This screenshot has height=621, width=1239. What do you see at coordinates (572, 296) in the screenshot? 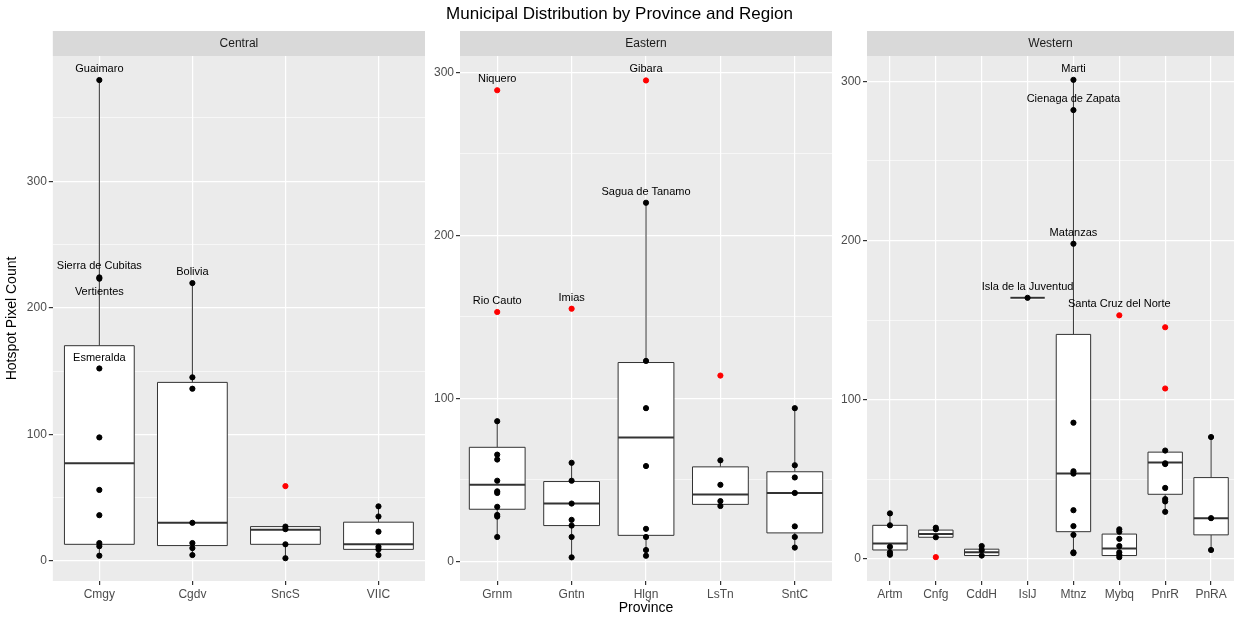
I see `annotation: Imias` at bounding box center [572, 296].